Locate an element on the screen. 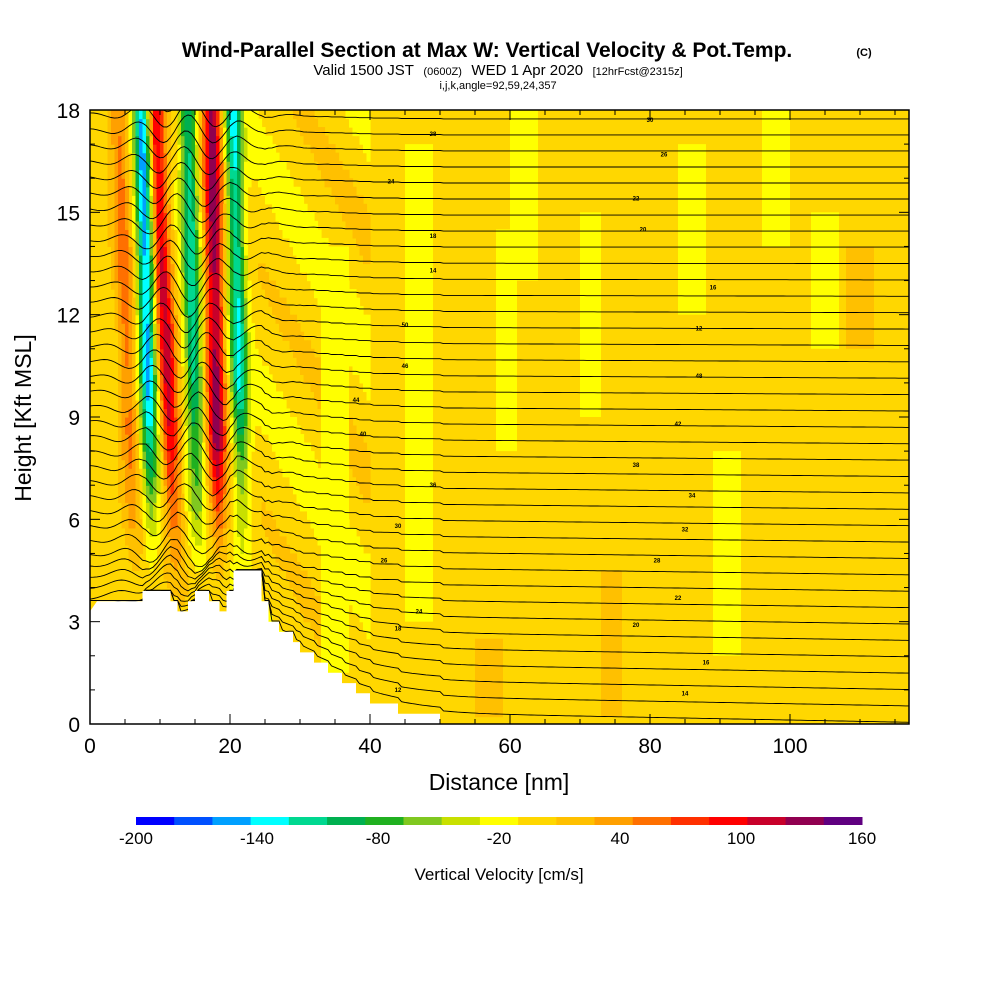 This screenshot has width=1000, height=1000. theta-contour-label: 46 is located at coordinates (405, 367).